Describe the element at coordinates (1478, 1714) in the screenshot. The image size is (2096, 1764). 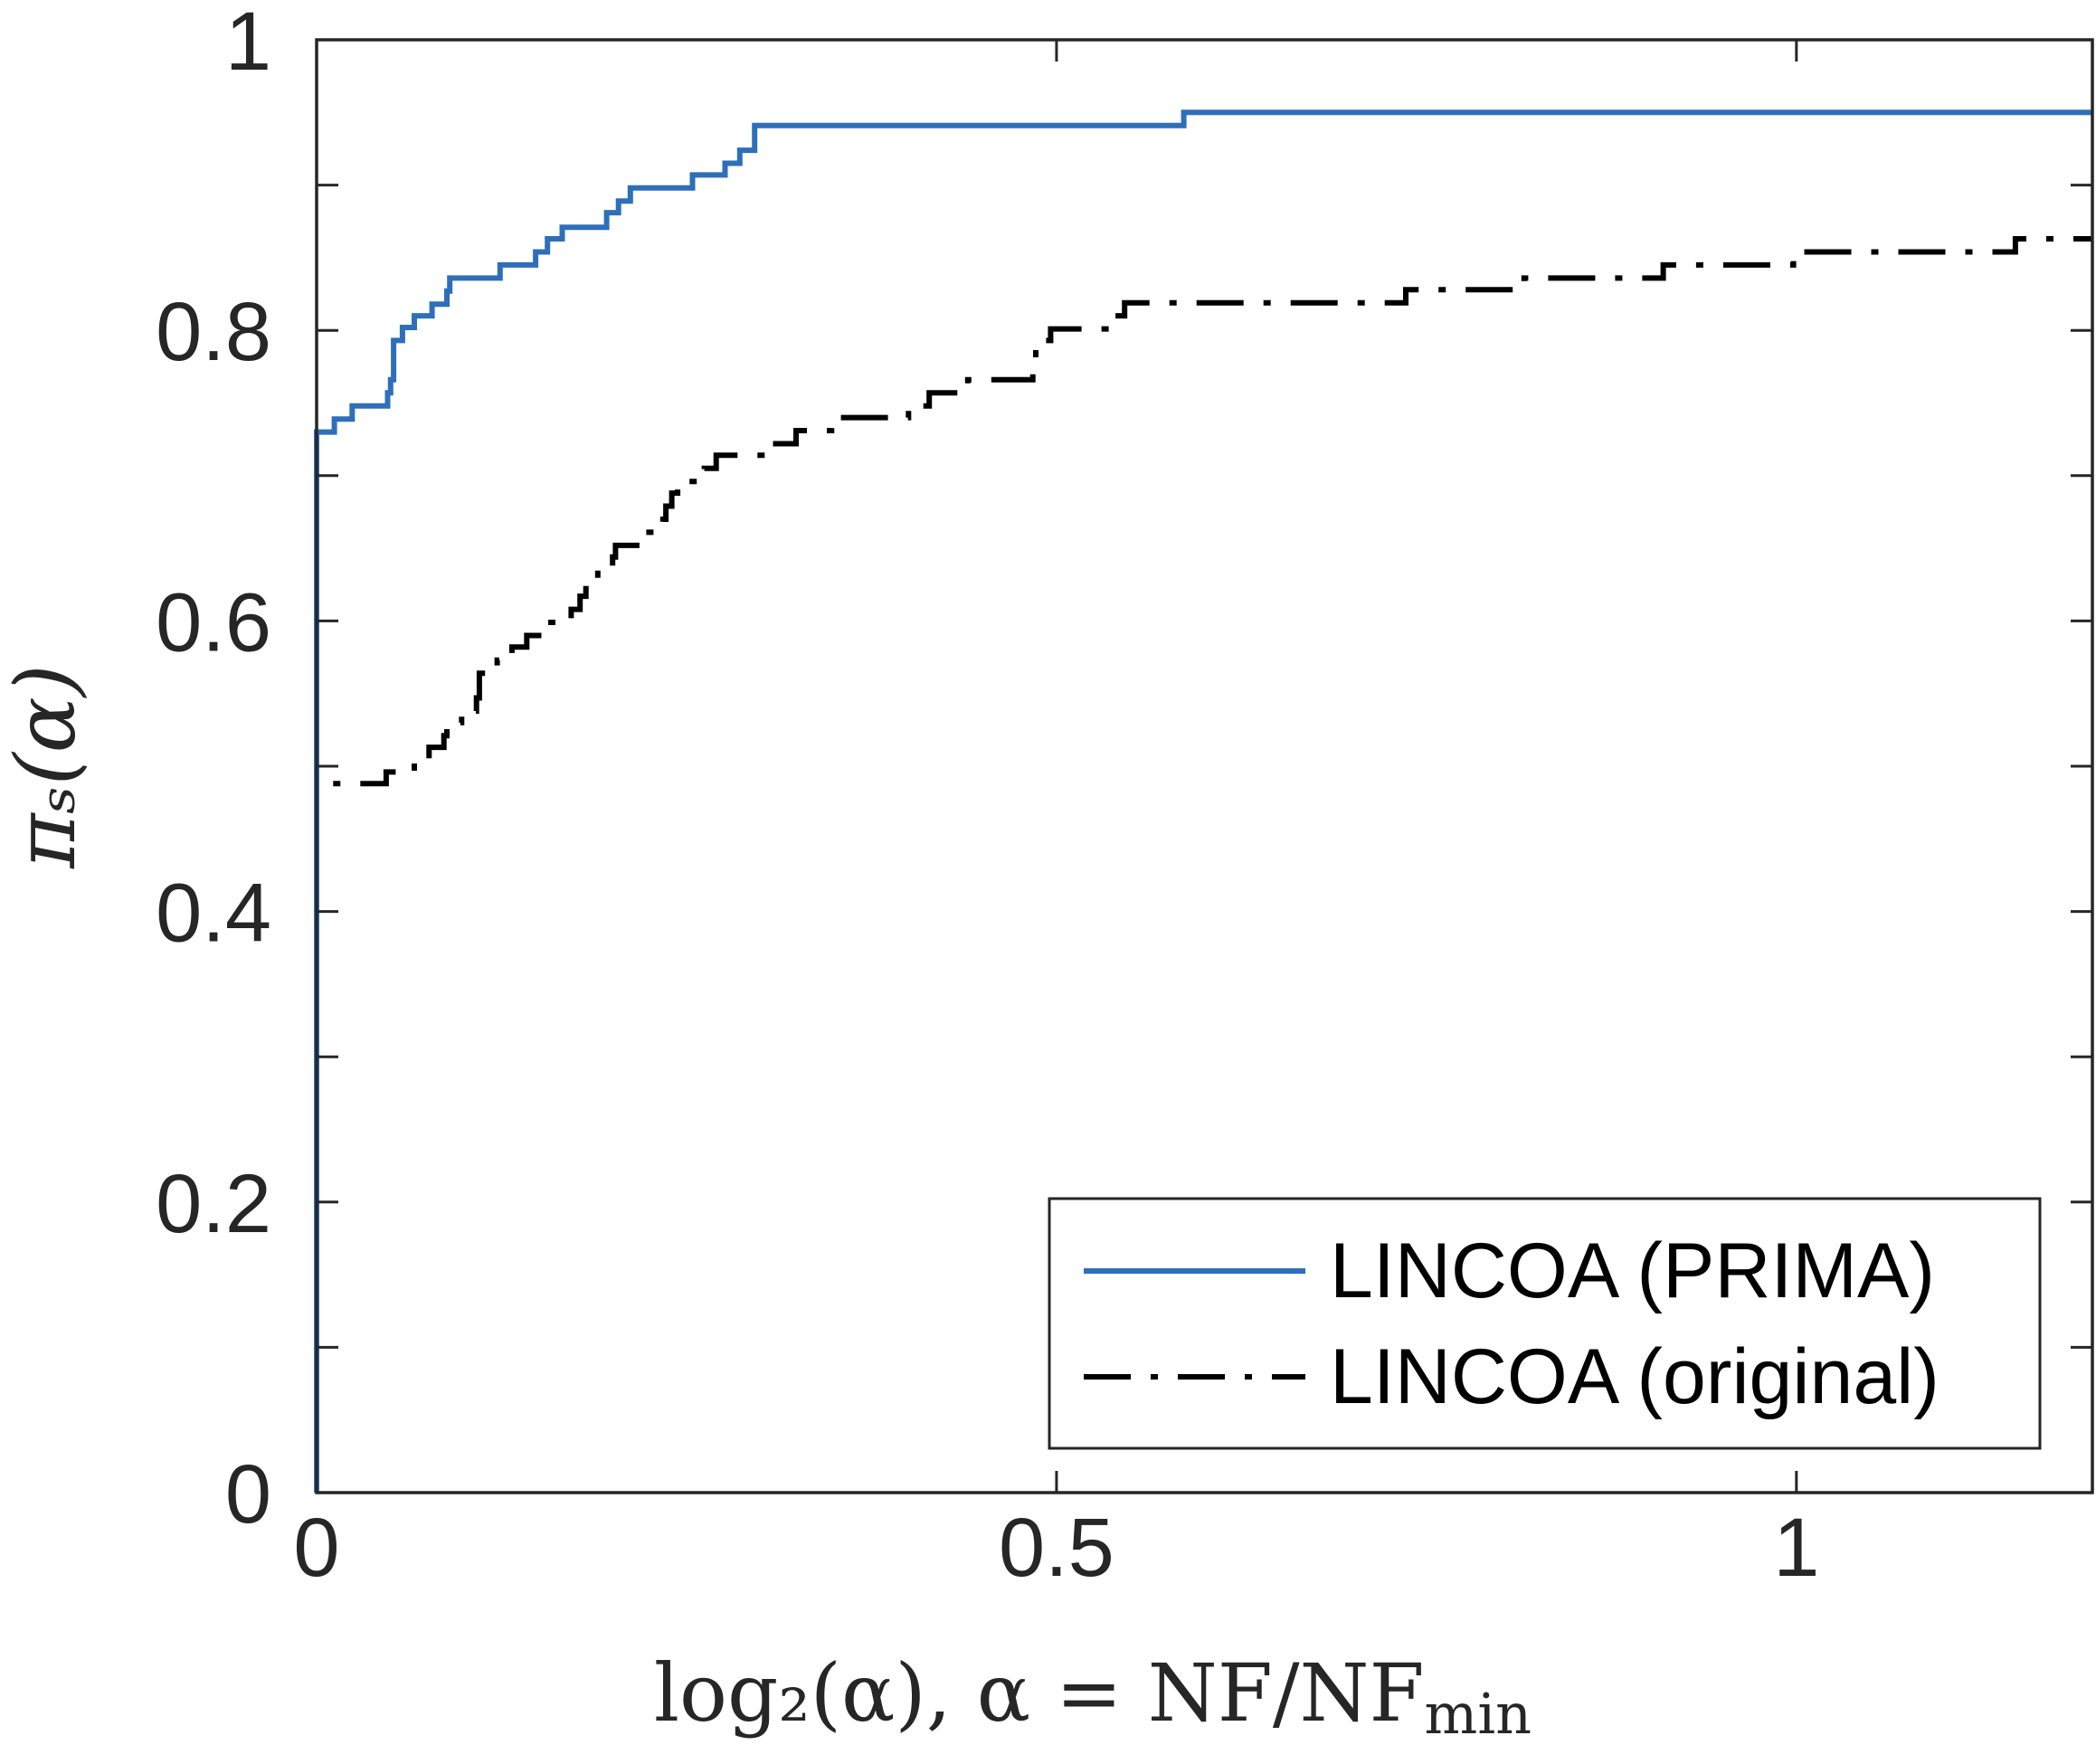
I see `x-axis-title-subscript: min` at that location.